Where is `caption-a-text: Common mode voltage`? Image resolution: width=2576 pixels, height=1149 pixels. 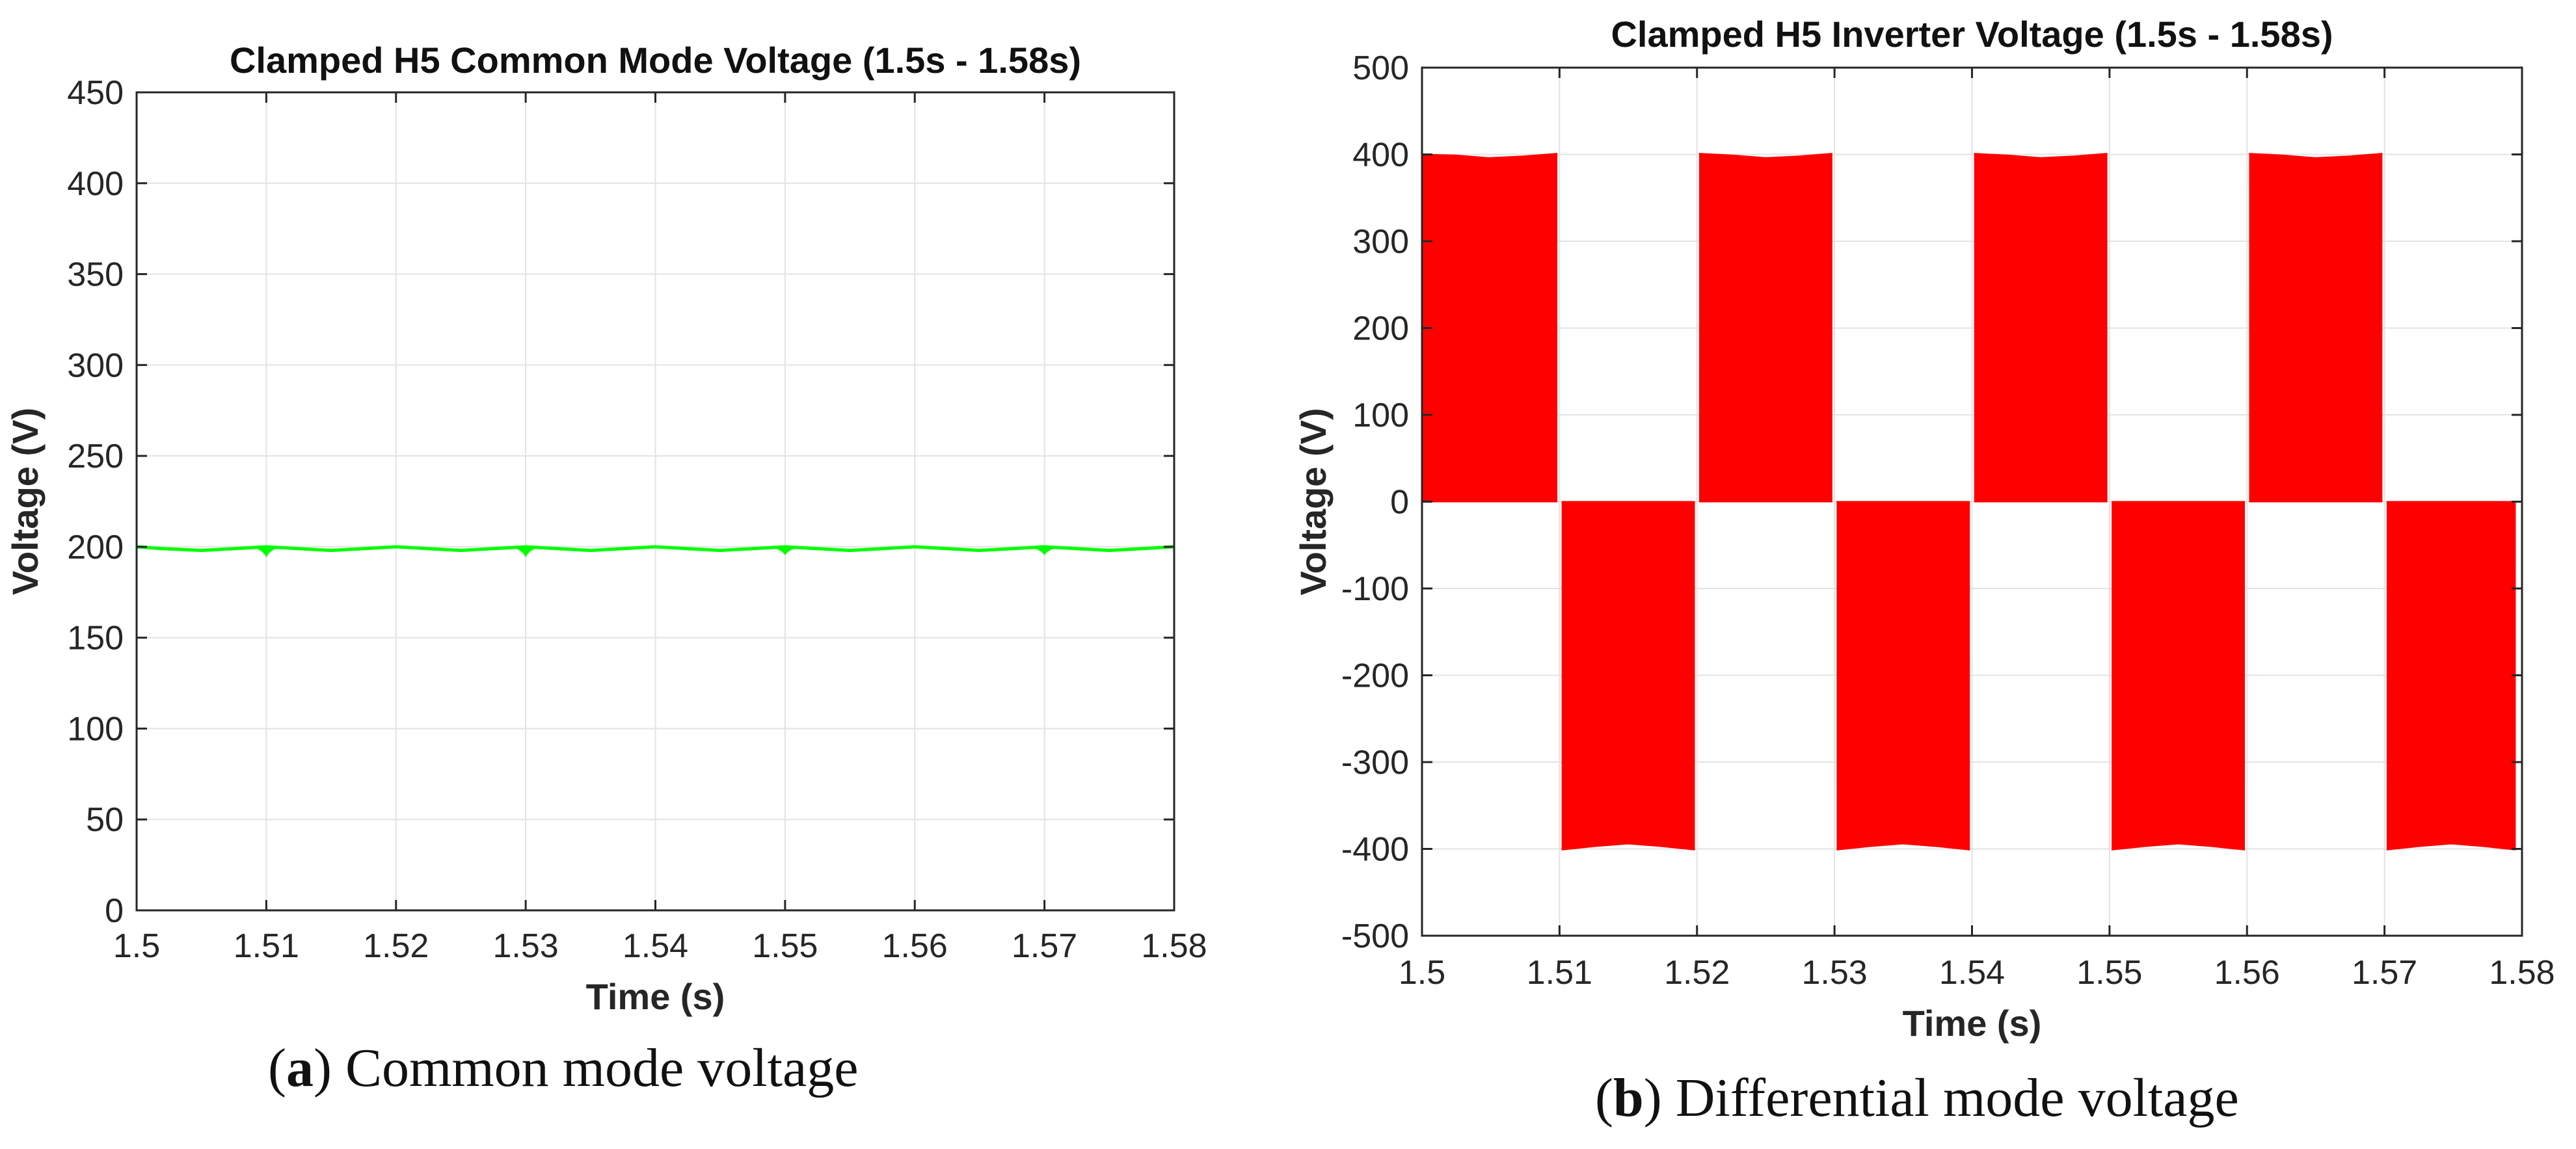 caption-a-text: Common mode voltage is located at coordinates (602, 1068).